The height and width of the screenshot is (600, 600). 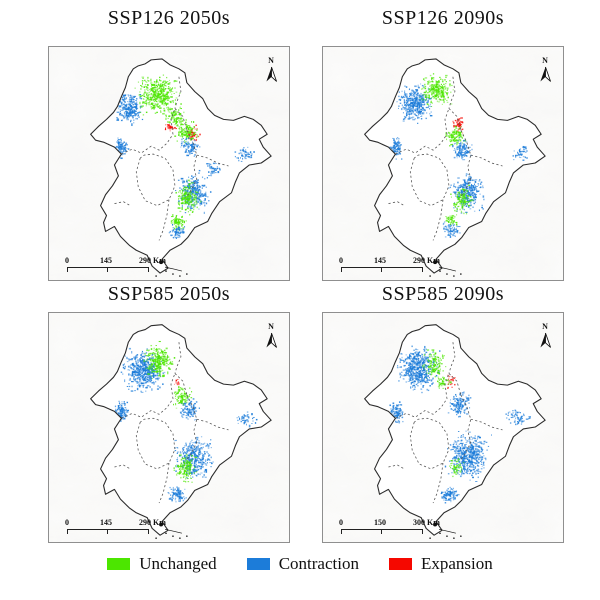 What do you see at coordinates (318, 563) in the screenshot?
I see `legend-label-contraction: Contraction` at bounding box center [318, 563].